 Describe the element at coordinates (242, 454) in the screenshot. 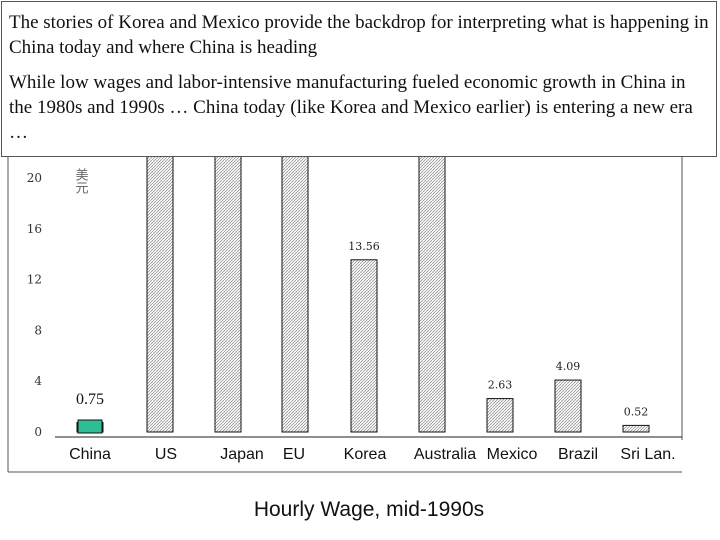

I see `category-label: Japan` at that location.